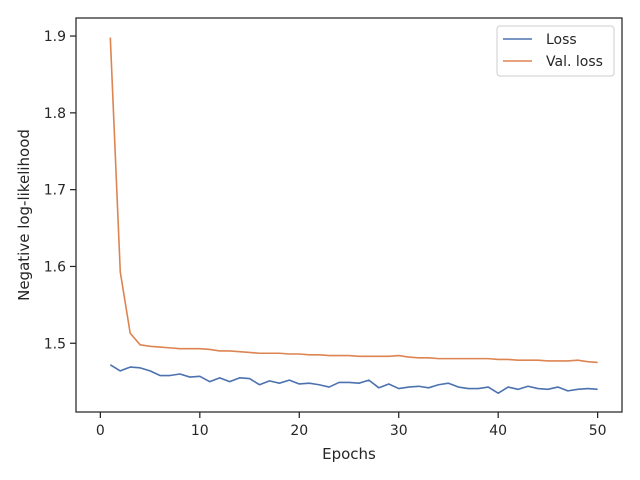 The height and width of the screenshot is (480, 640). What do you see at coordinates (351, 425) in the screenshot?
I see `x-axis-ticks: 0 10 20 30 40 50` at bounding box center [351, 425].